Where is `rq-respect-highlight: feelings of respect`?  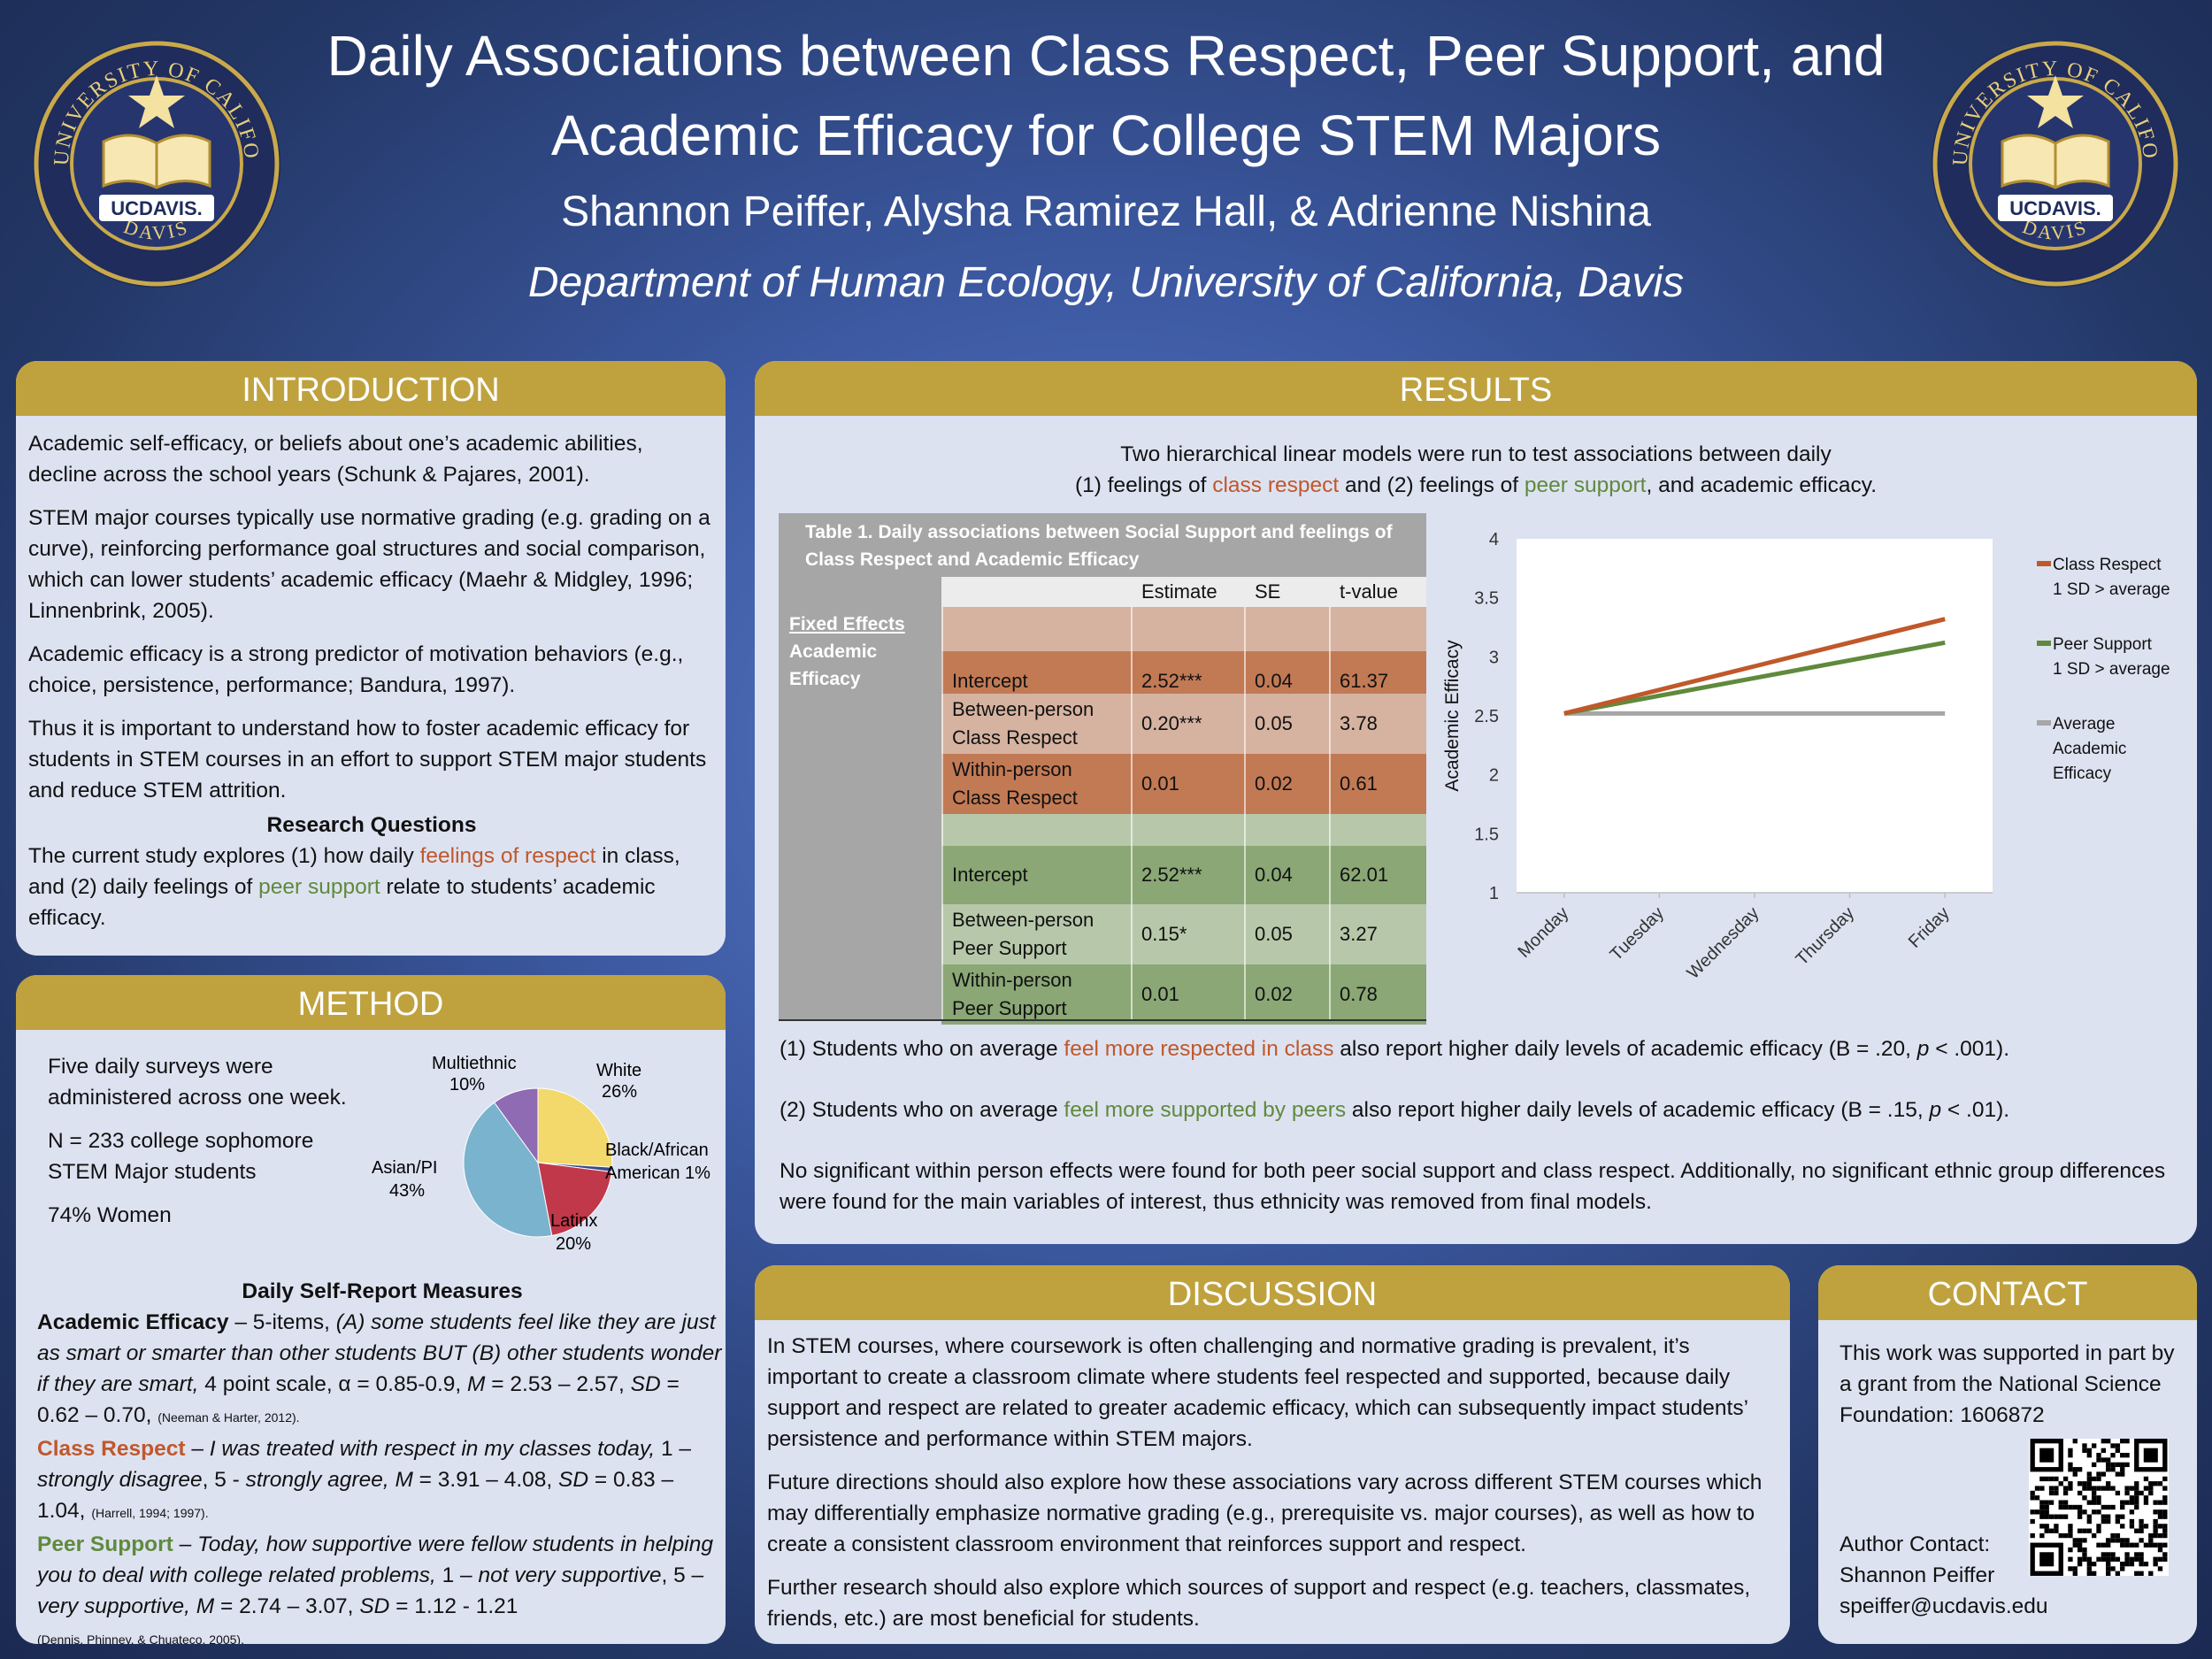
rq-respect-highlight: feelings of respect is located at coordinates (508, 856).